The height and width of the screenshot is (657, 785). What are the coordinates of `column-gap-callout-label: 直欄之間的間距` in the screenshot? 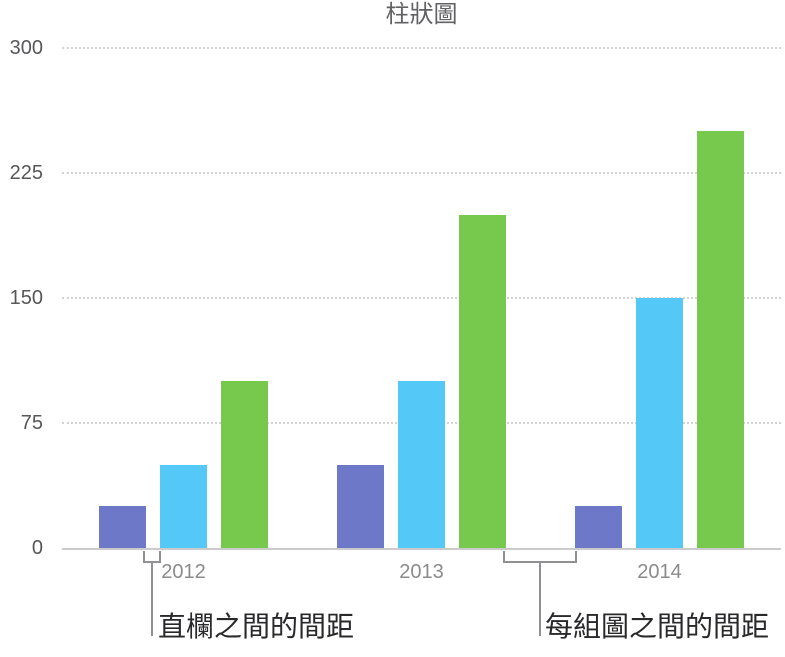 It's located at (256, 626).